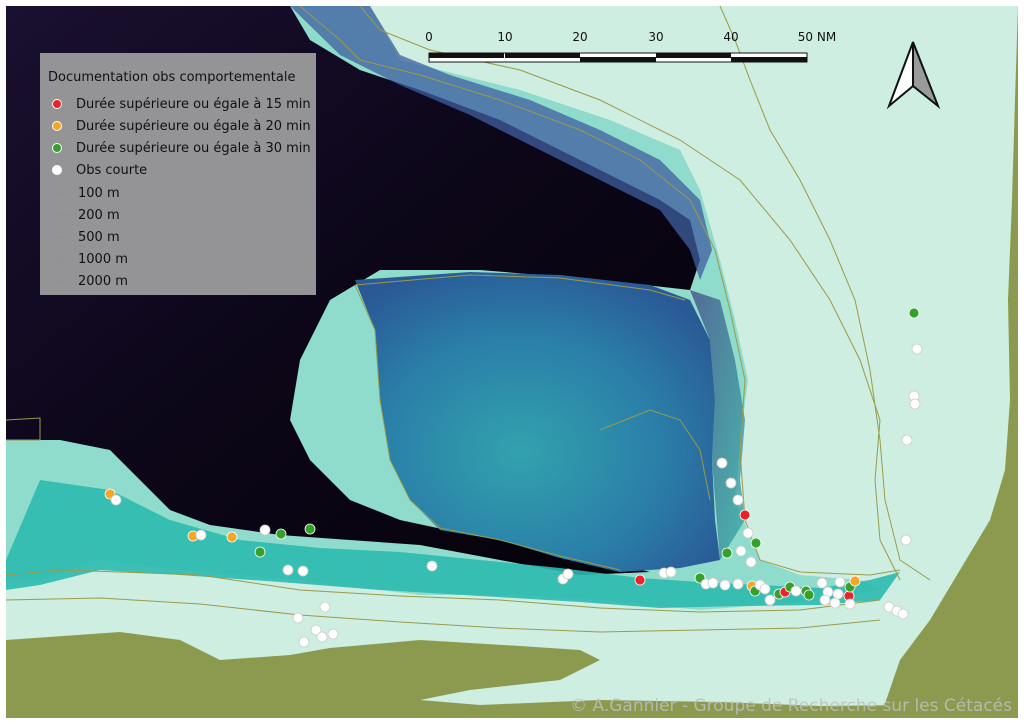 The image size is (1024, 724). Describe the element at coordinates (193, 148) in the screenshot. I see `legend-label: Durée supérieure ou égale à 30 min` at that location.